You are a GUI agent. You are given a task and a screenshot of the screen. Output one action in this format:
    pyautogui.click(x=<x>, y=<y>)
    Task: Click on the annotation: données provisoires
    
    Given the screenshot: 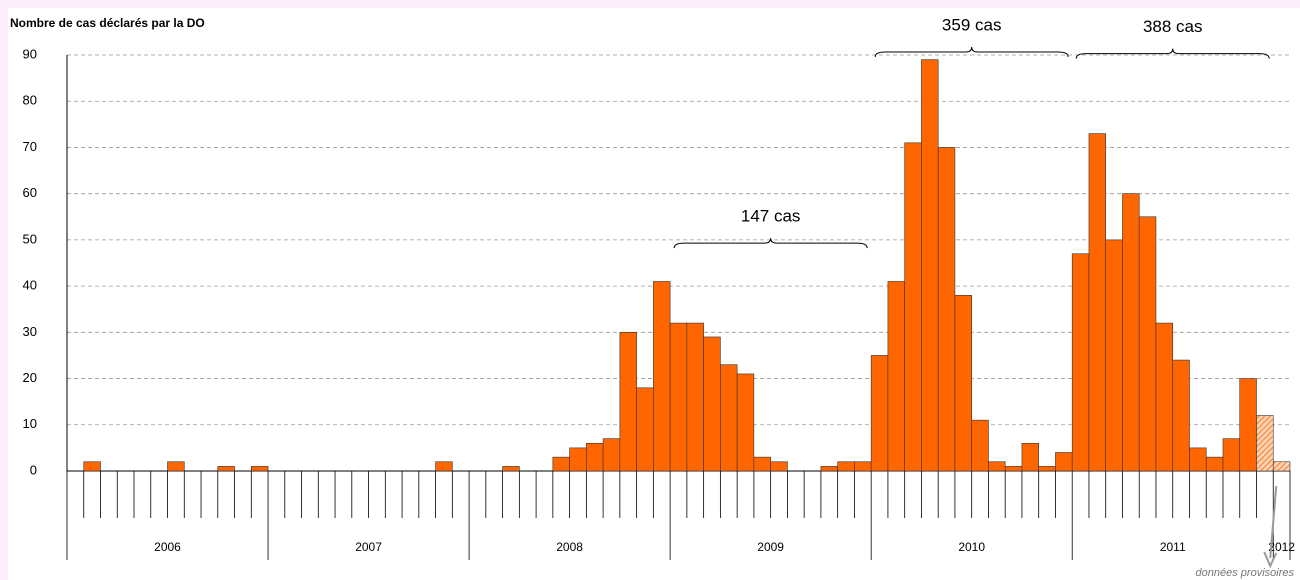 What is the action you would take?
    pyautogui.click(x=1245, y=573)
    